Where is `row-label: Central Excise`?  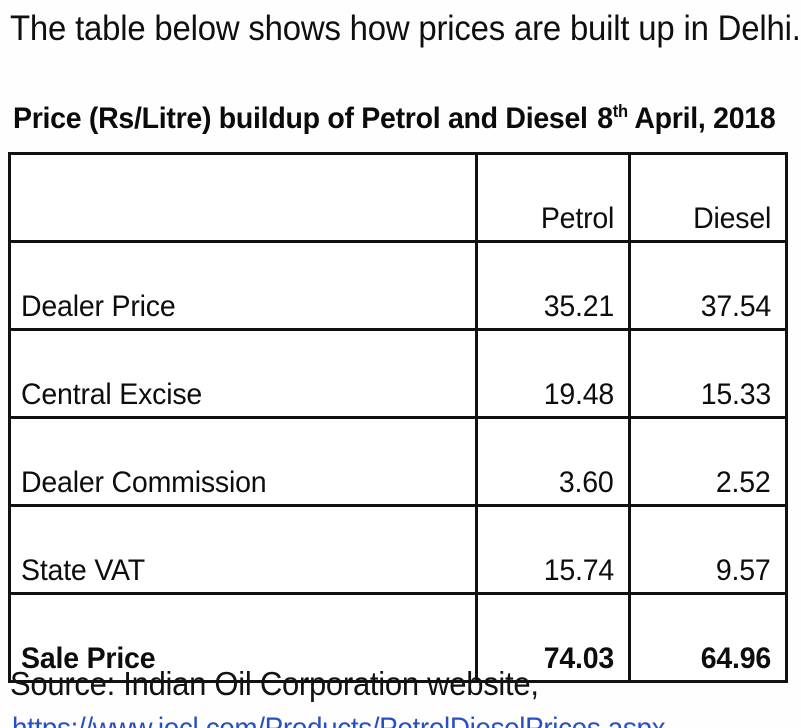 row-label: Central Excise is located at coordinates (112, 394).